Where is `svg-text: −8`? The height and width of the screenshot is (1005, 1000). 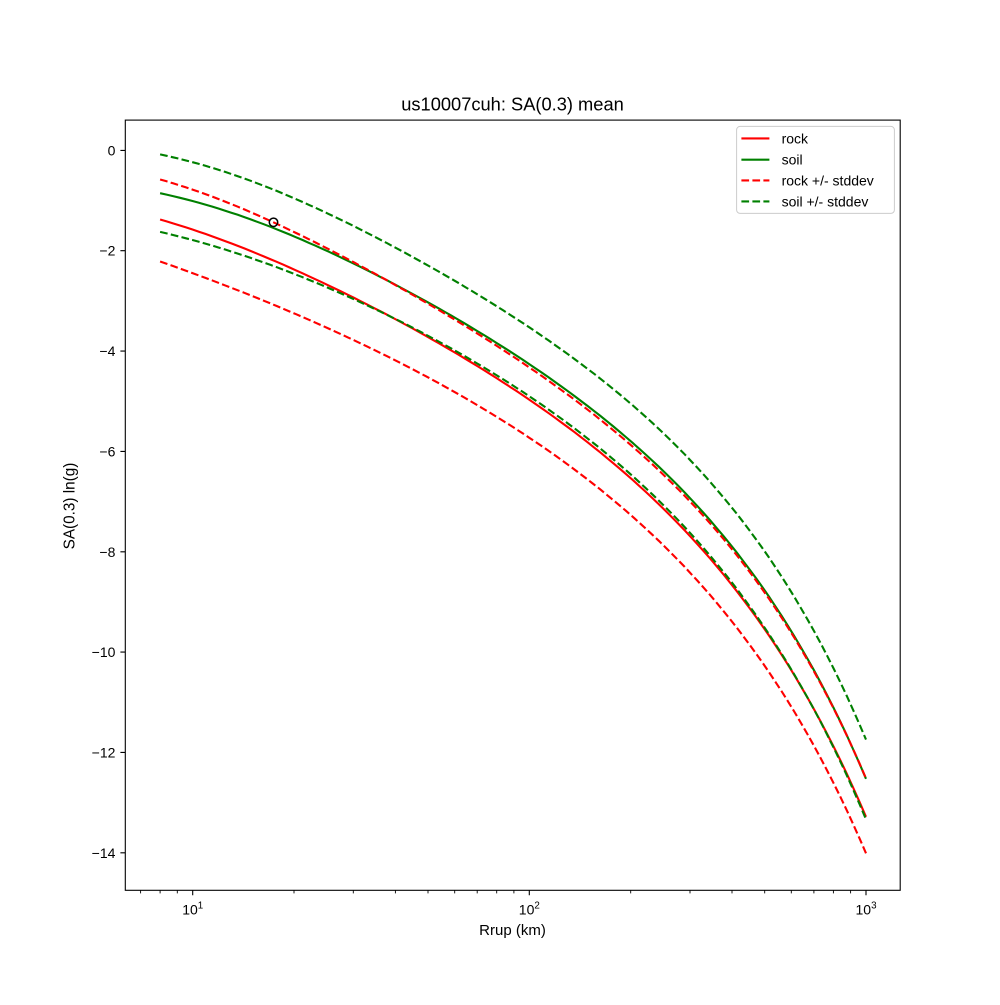 svg-text: −8 is located at coordinates (107, 552).